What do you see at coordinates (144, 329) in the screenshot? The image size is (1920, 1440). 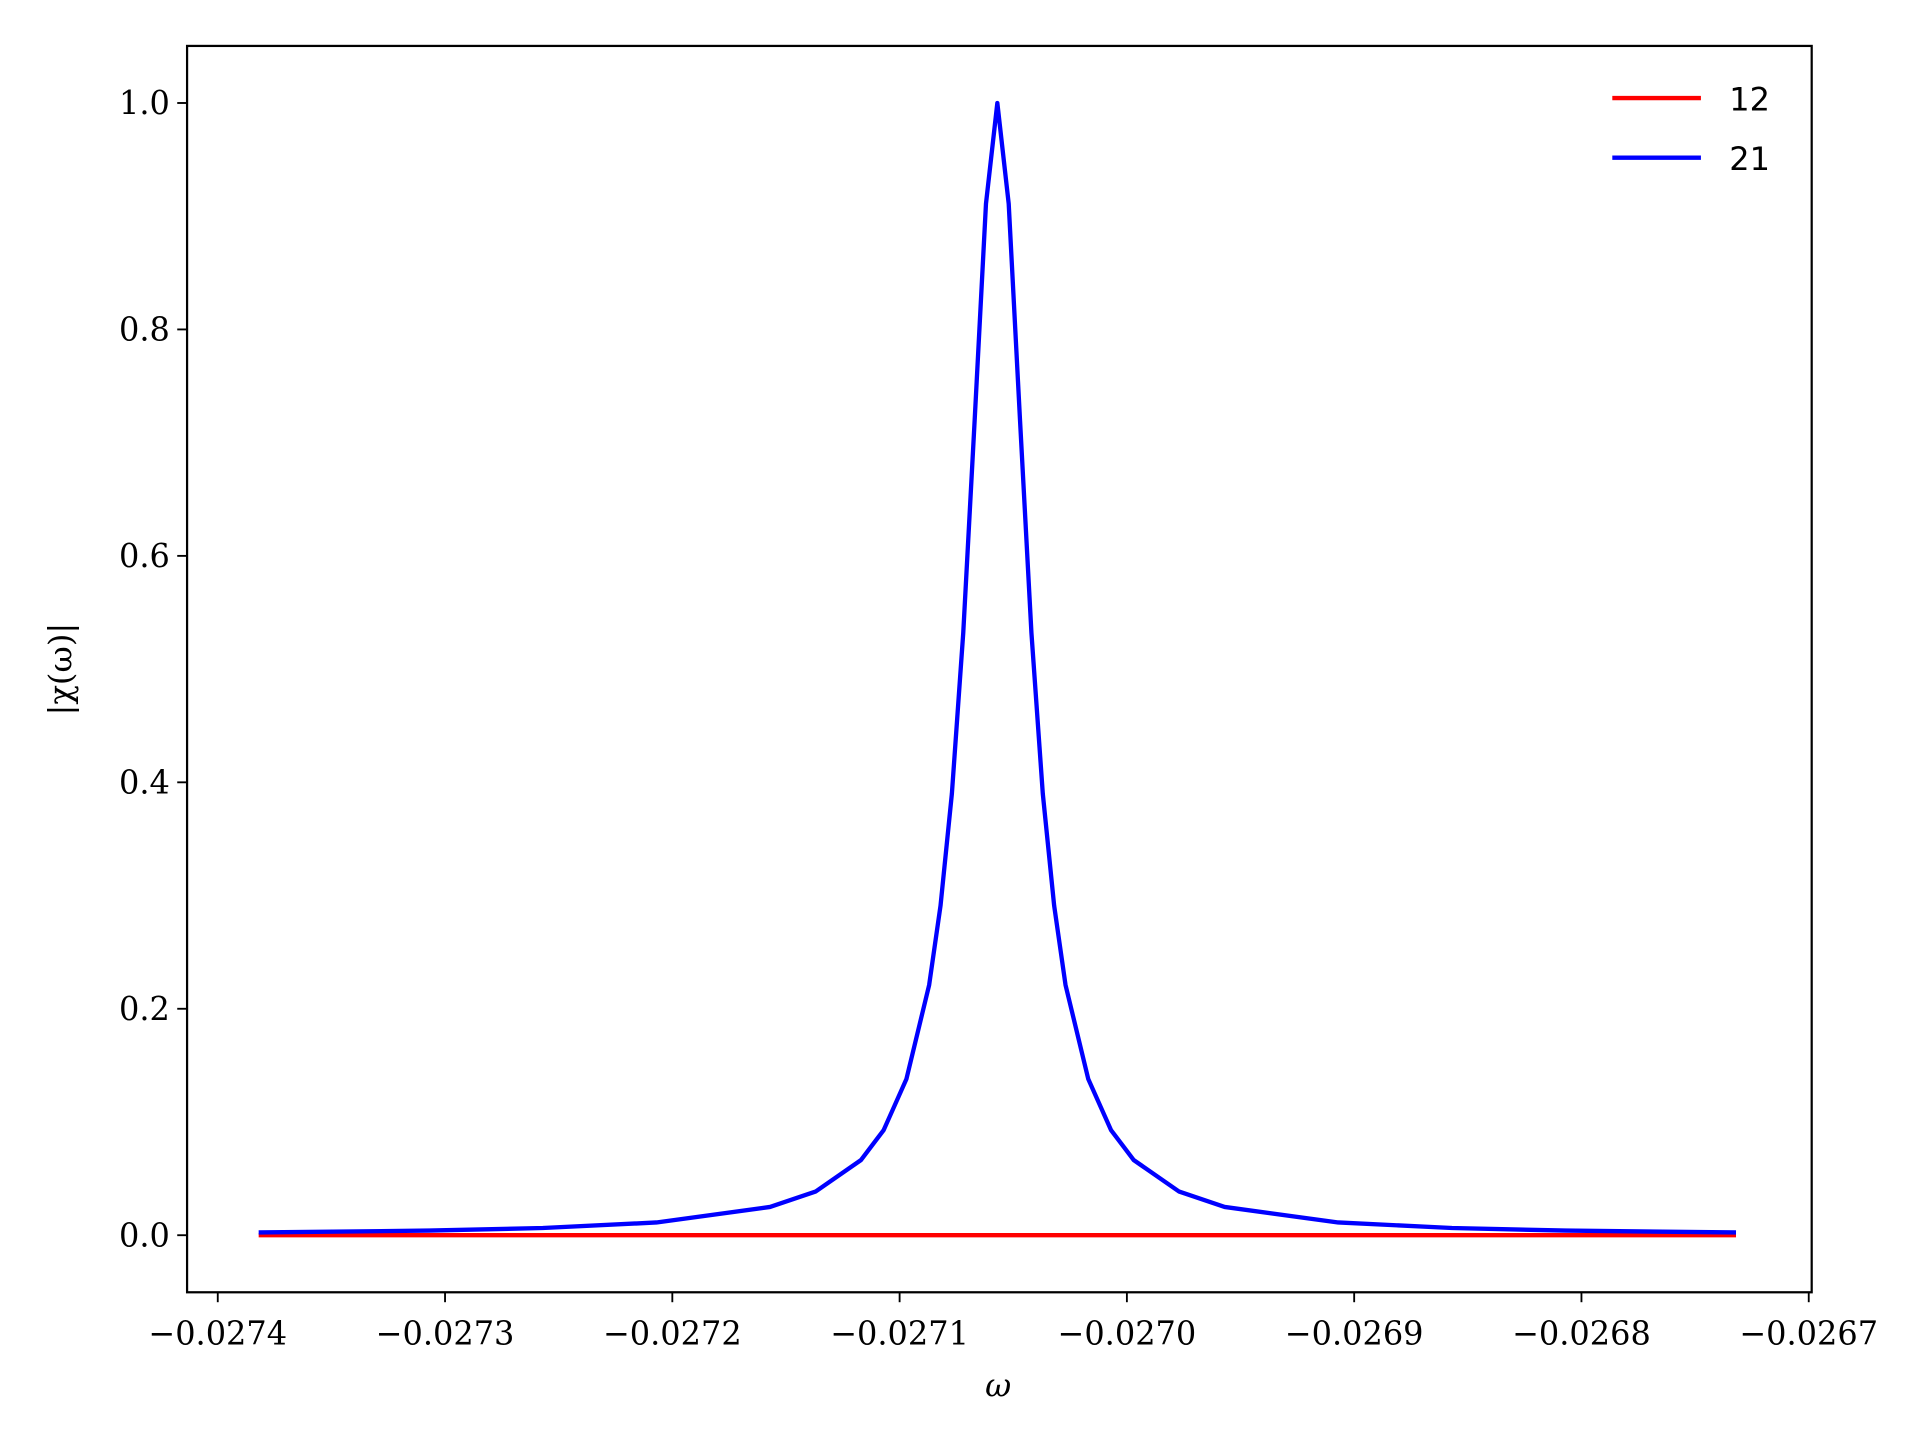 I see `y-tick-label: 0.8` at bounding box center [144, 329].